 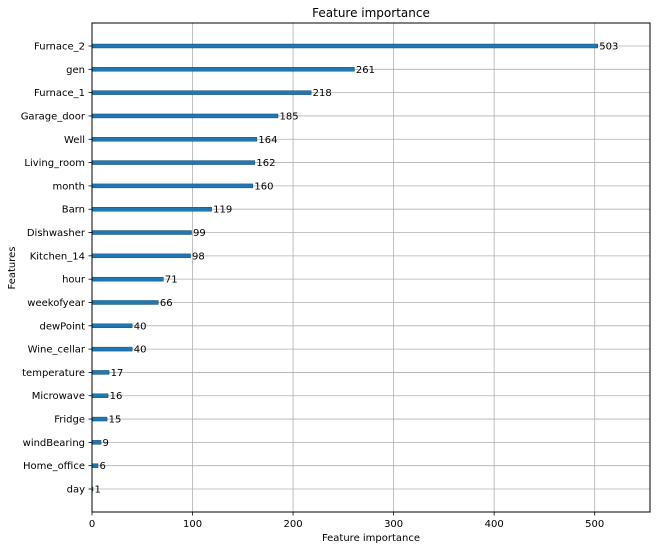 What do you see at coordinates (95, 465) in the screenshot?
I see `bar-home-office` at bounding box center [95, 465].